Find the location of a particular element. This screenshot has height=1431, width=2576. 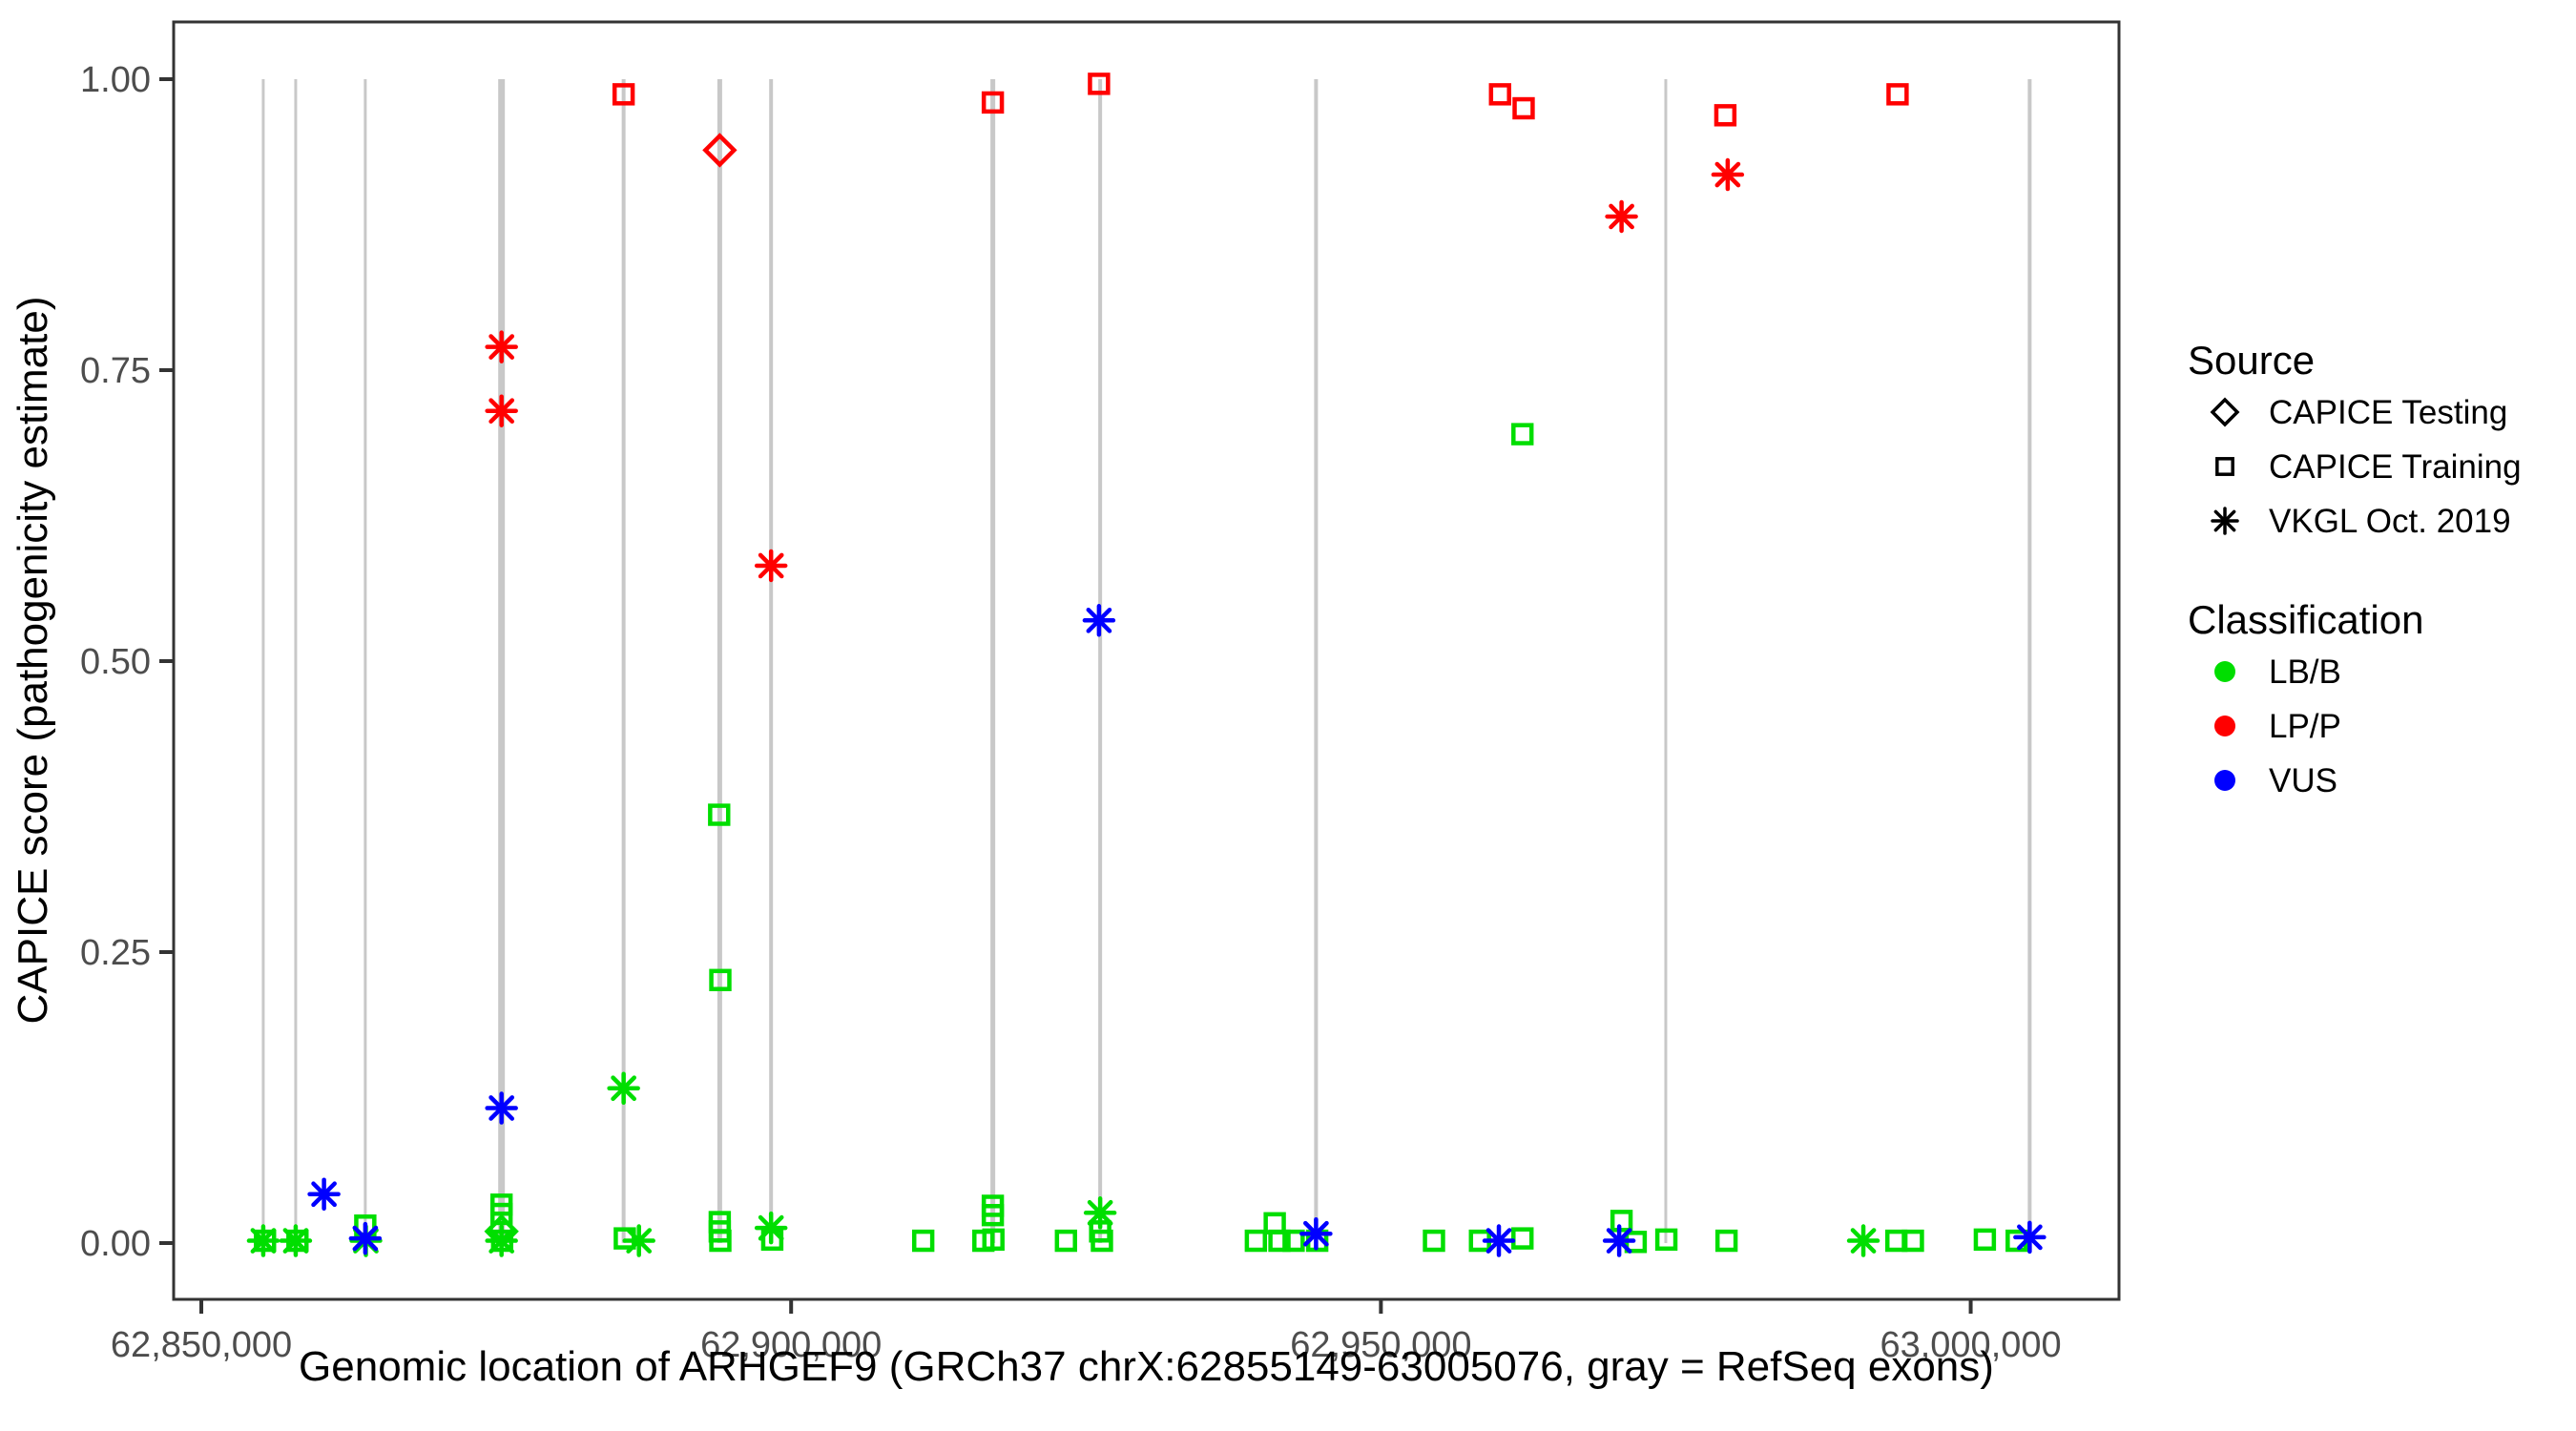

y-tick-label: 0.50 is located at coordinates (115, 662).